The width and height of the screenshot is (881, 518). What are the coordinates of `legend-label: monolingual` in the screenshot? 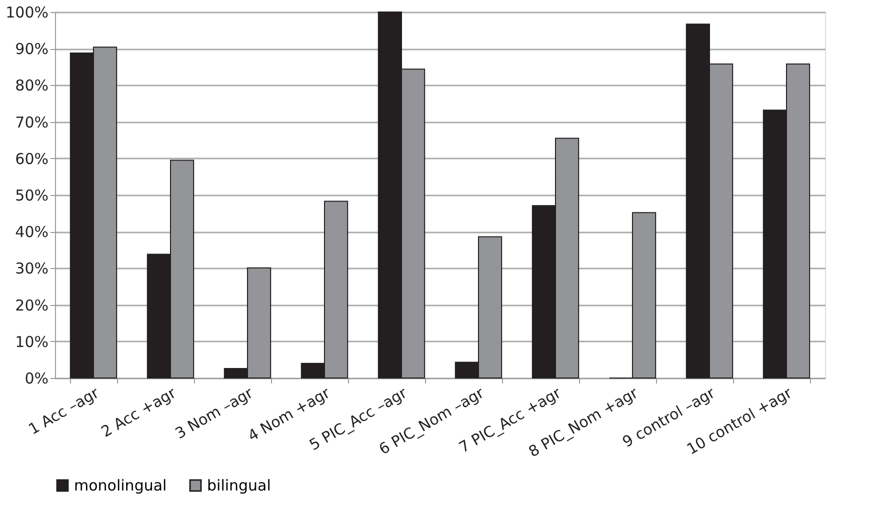 It's located at (120, 485).